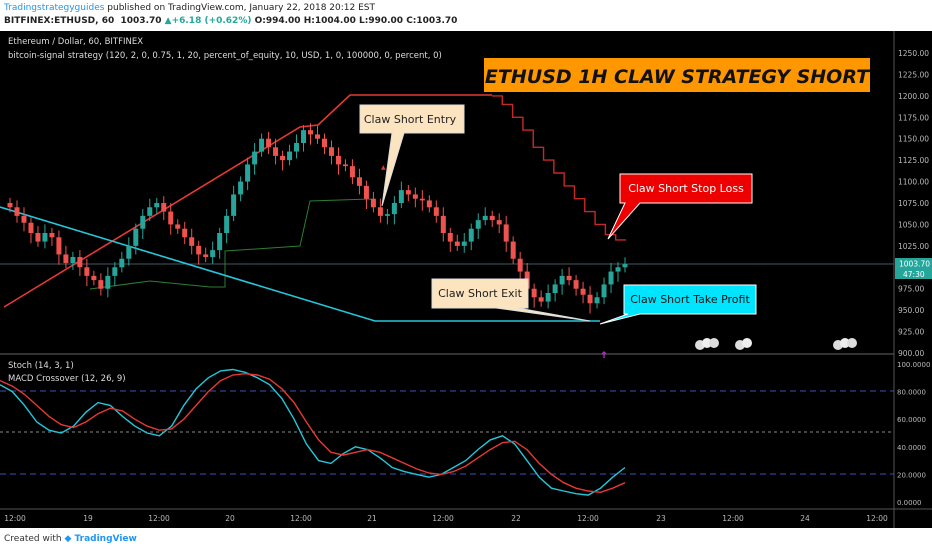 The width and height of the screenshot is (932, 550). What do you see at coordinates (913, 139) in the screenshot?
I see `price-tick-label: 1150.00` at bounding box center [913, 139].